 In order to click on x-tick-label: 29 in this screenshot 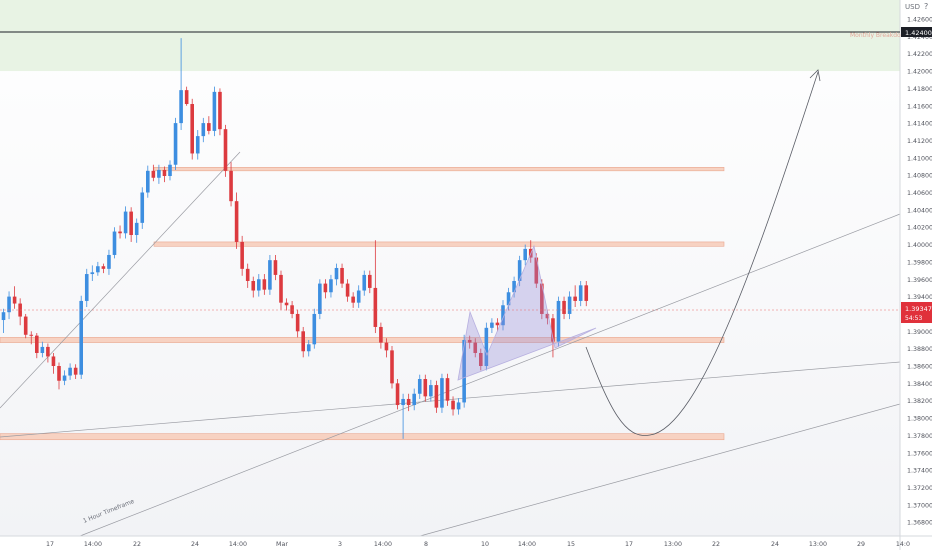, I will do `click(861, 544)`.